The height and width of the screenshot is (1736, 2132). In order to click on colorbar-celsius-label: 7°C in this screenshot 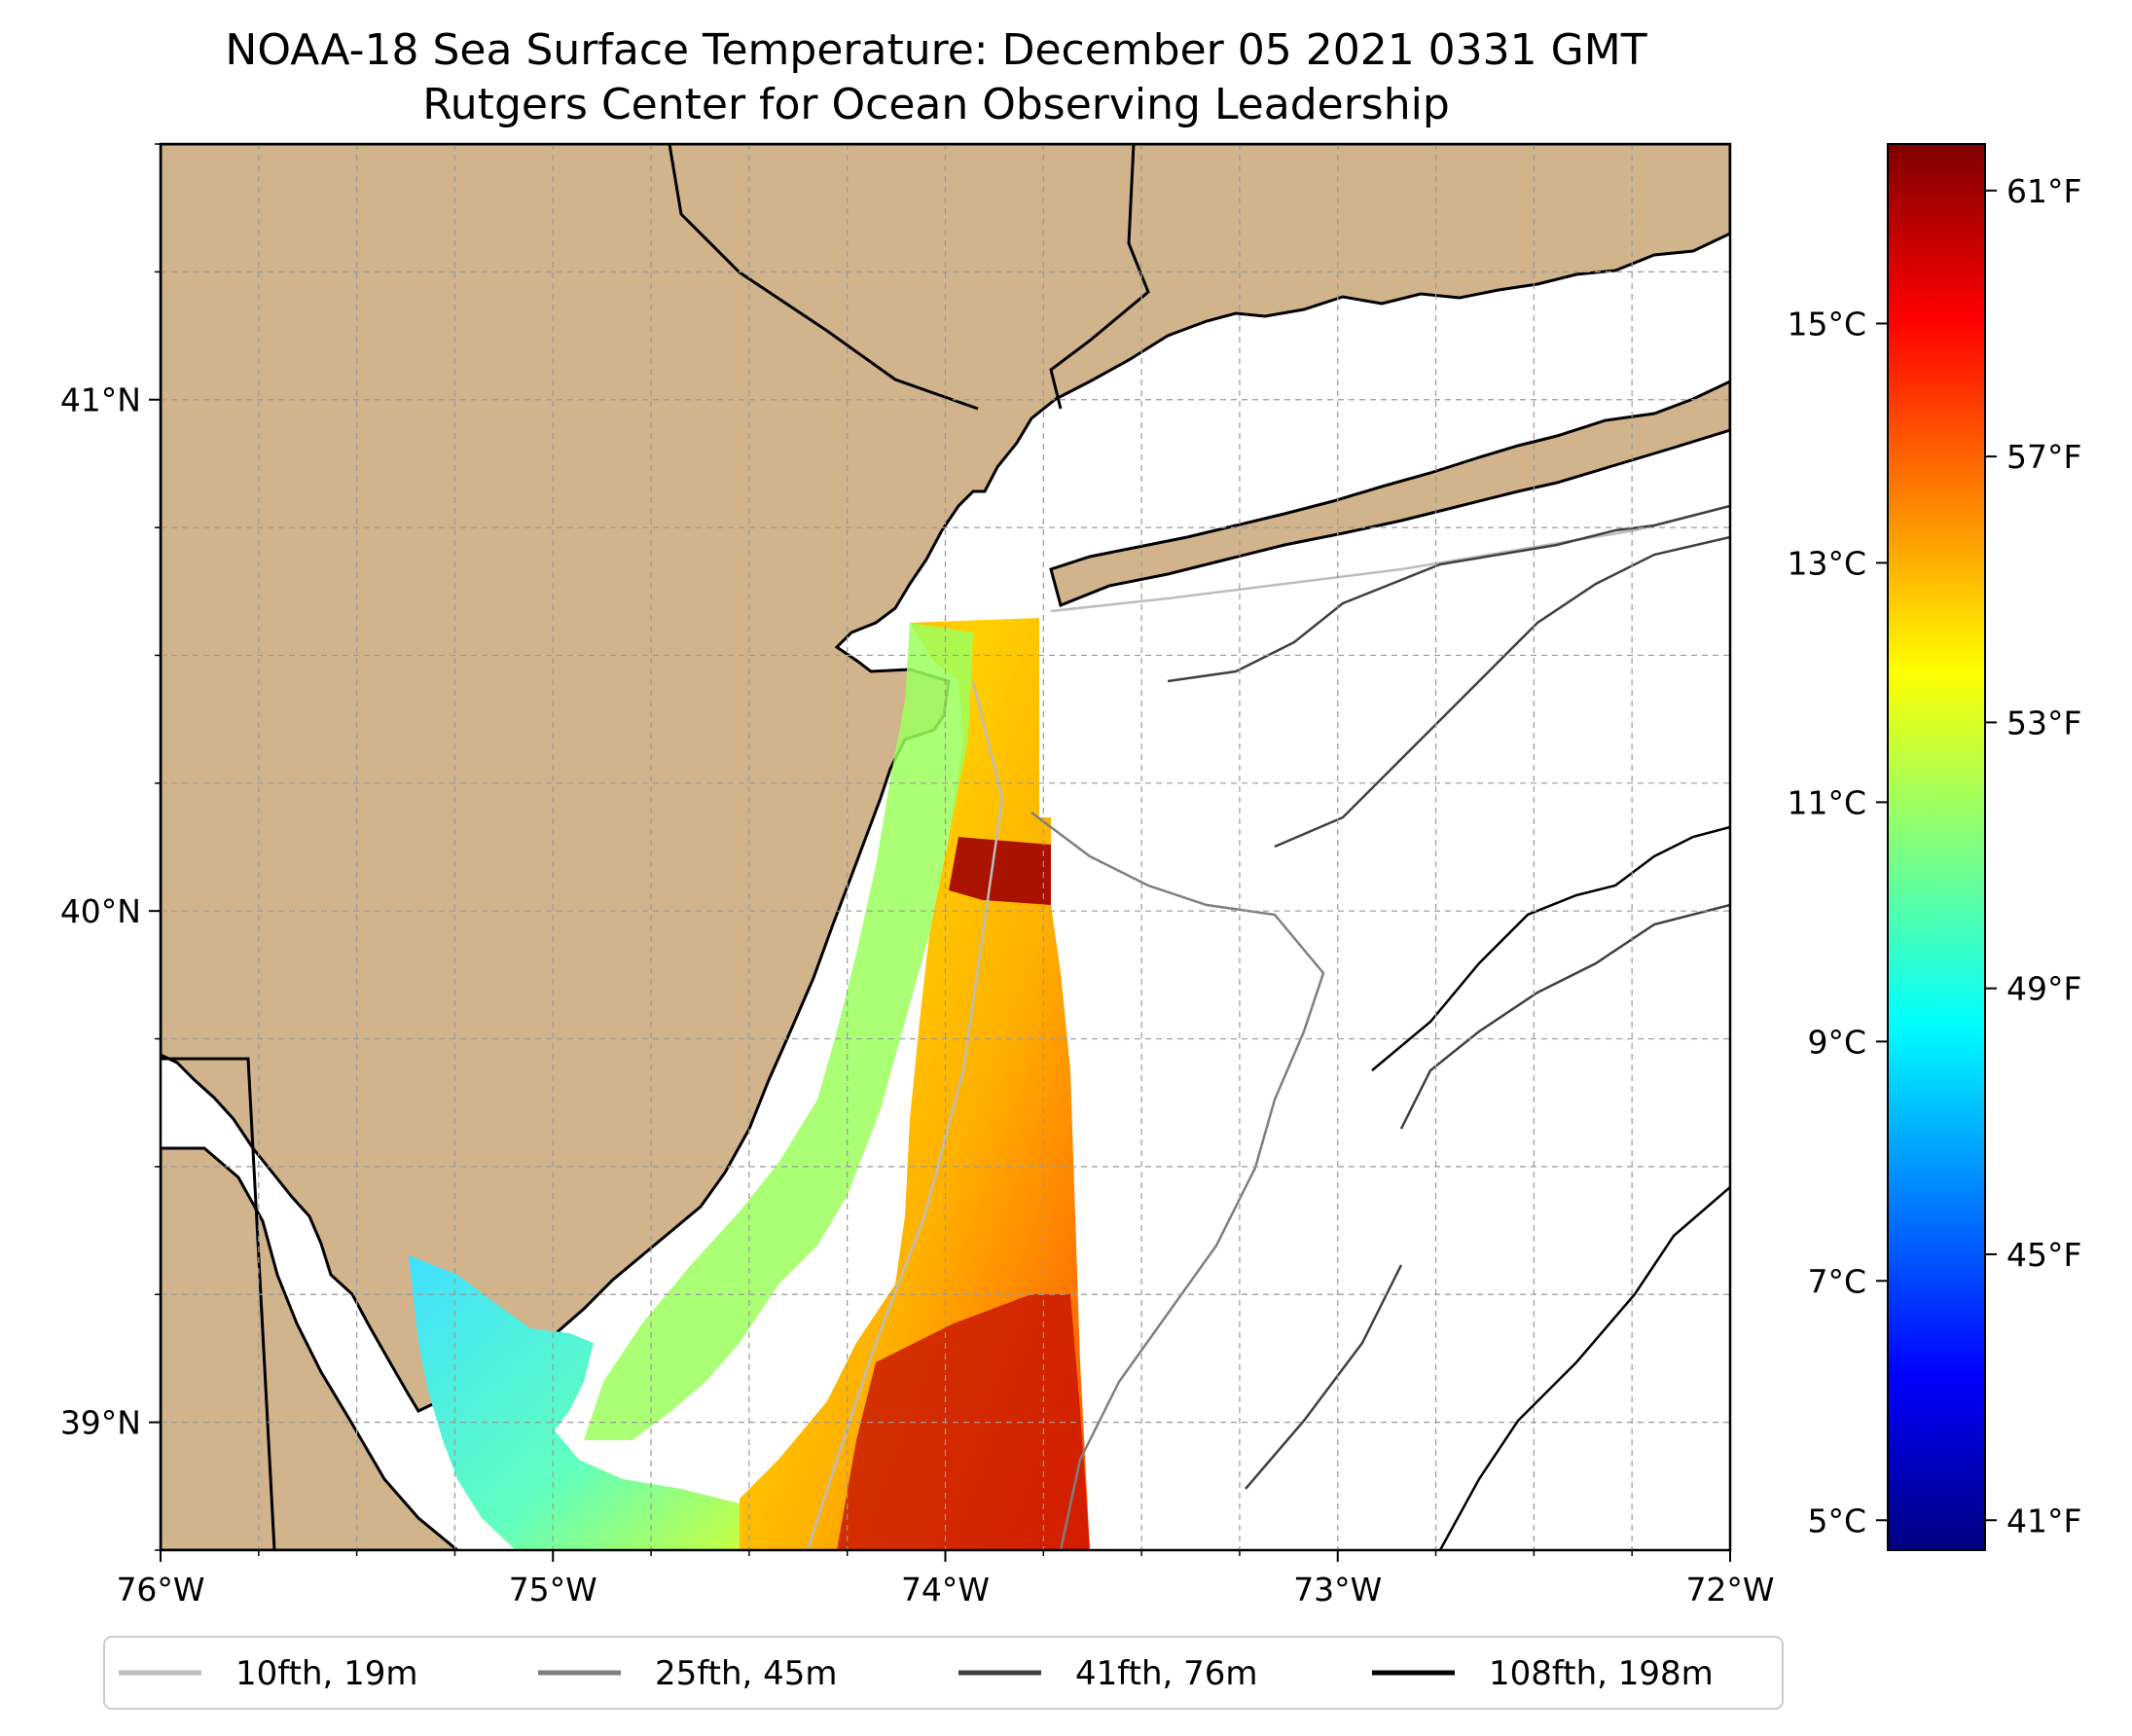, I will do `click(1837, 1281)`.